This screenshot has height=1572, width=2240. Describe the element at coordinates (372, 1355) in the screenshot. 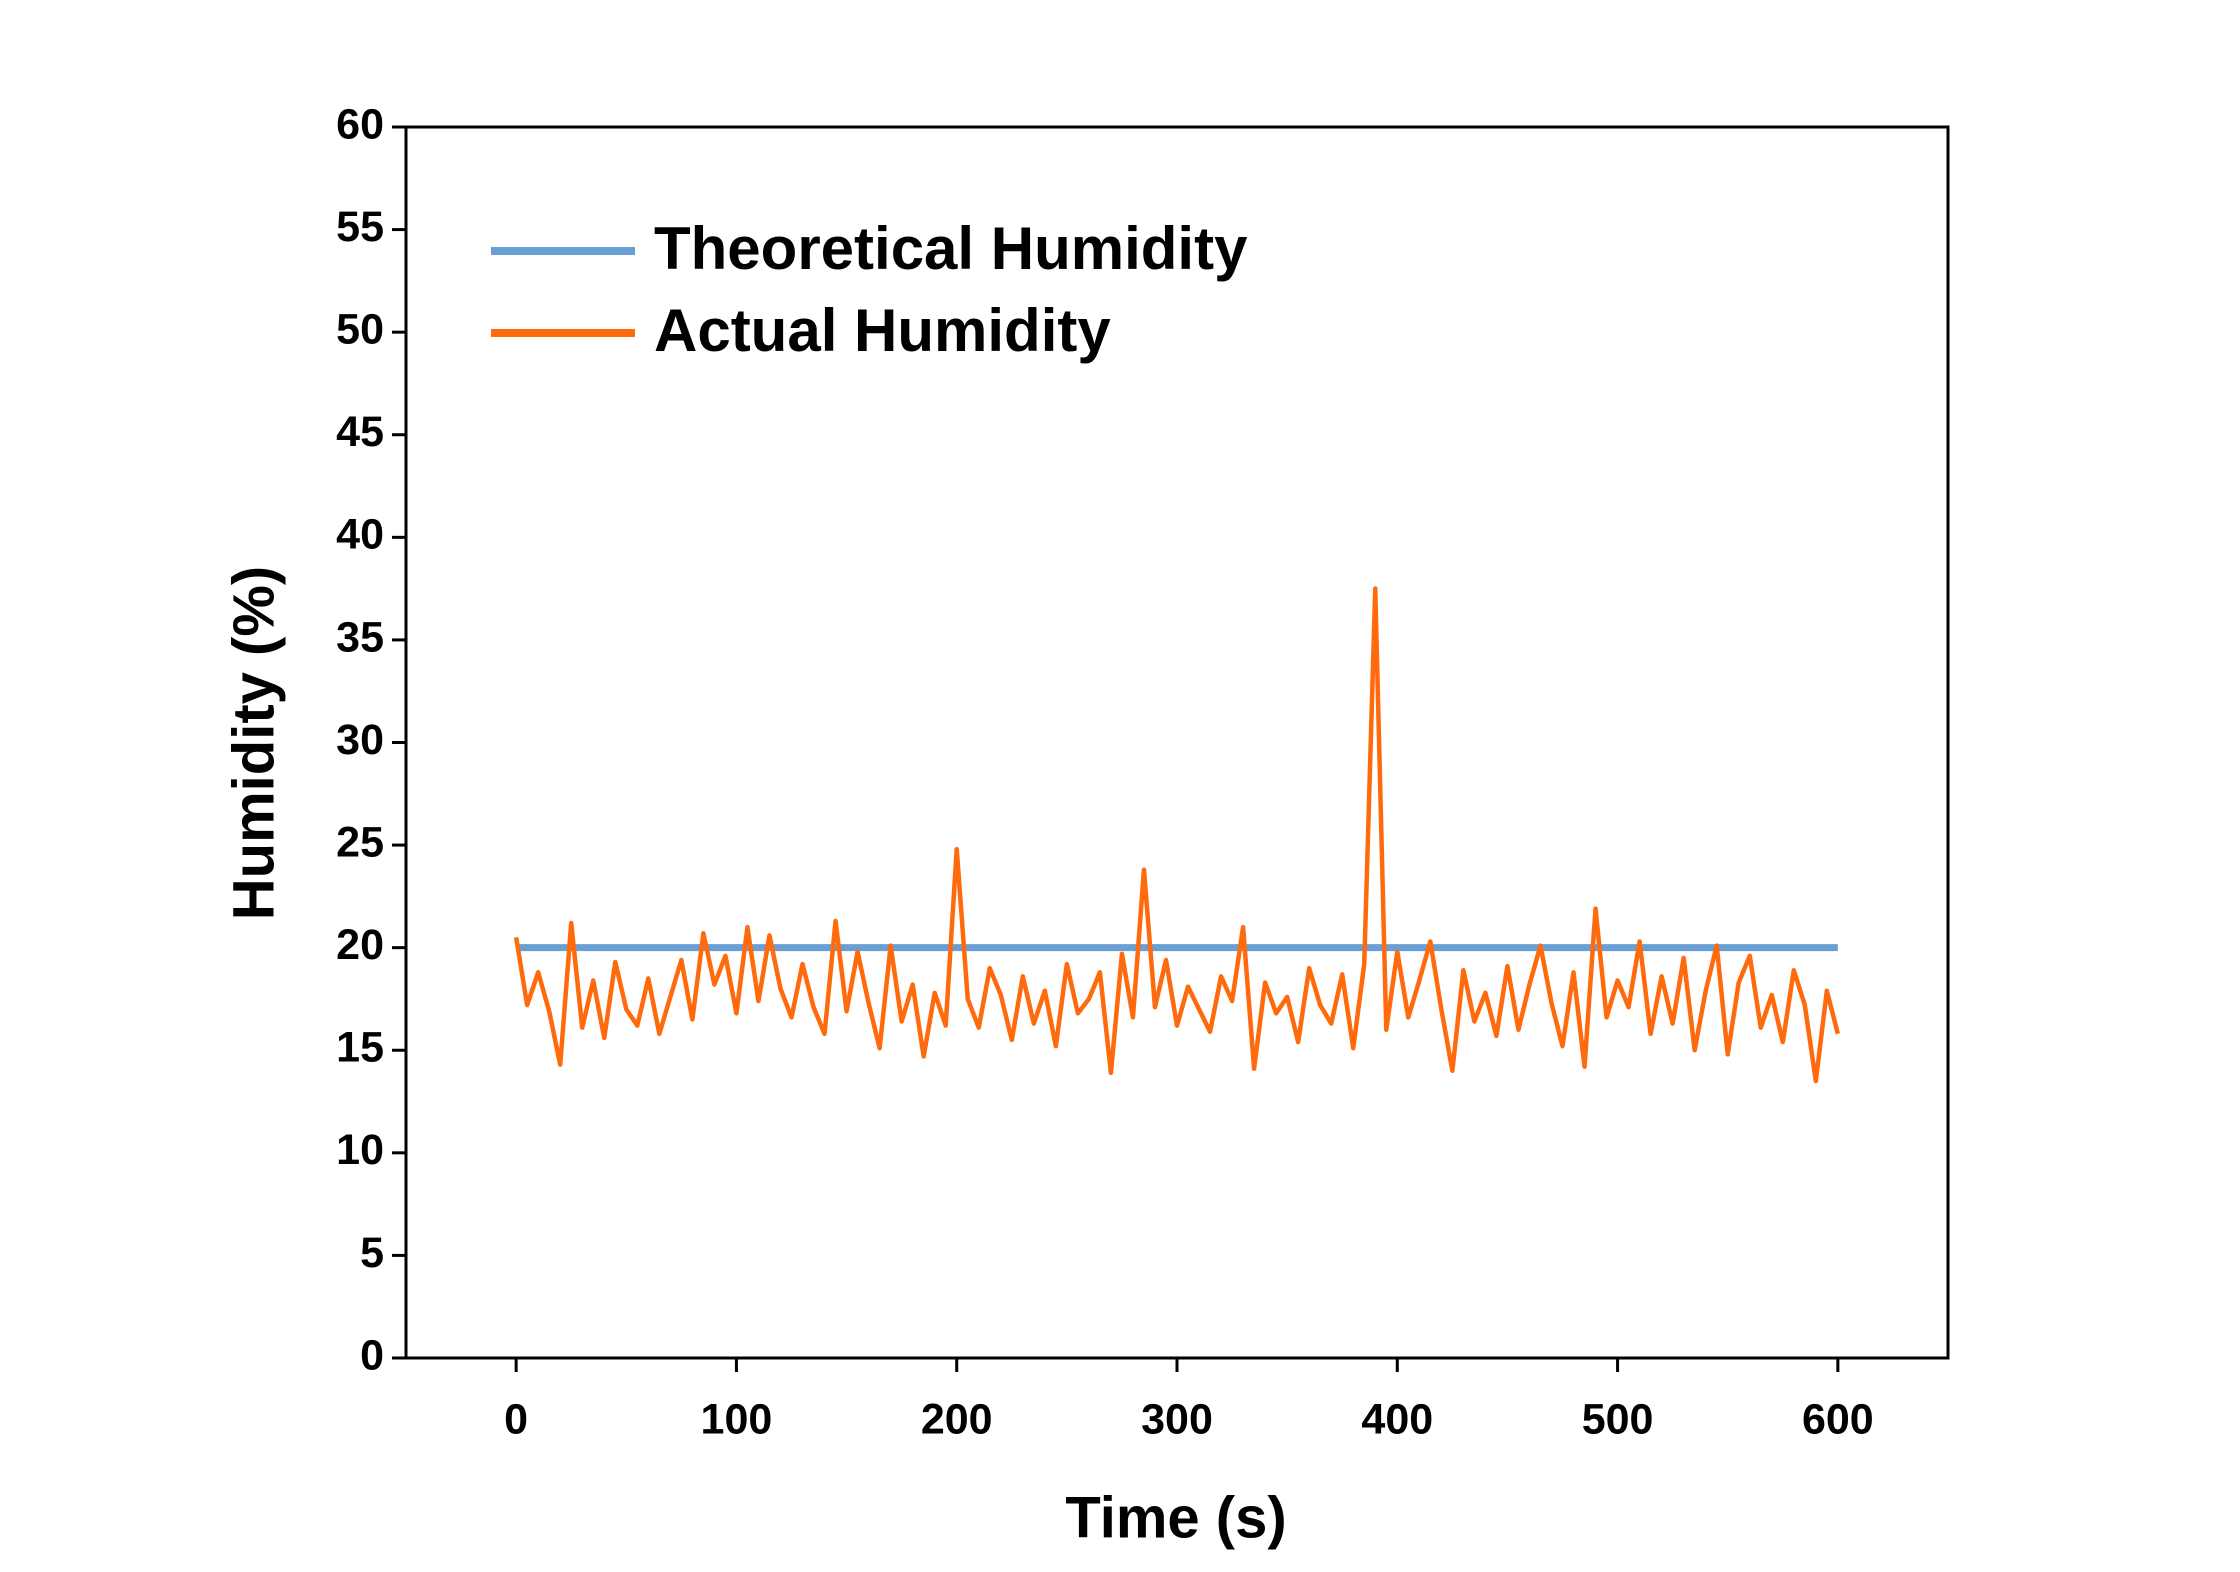

I see `y-tick-label: 0` at that location.